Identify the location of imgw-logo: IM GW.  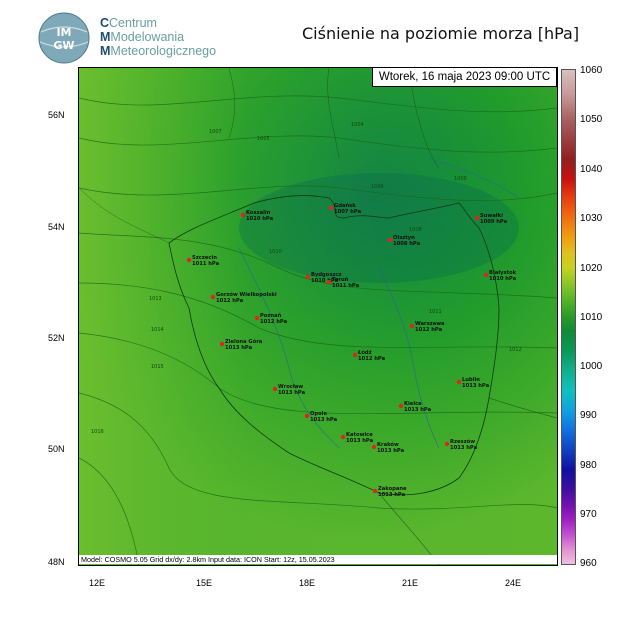
(64, 38).